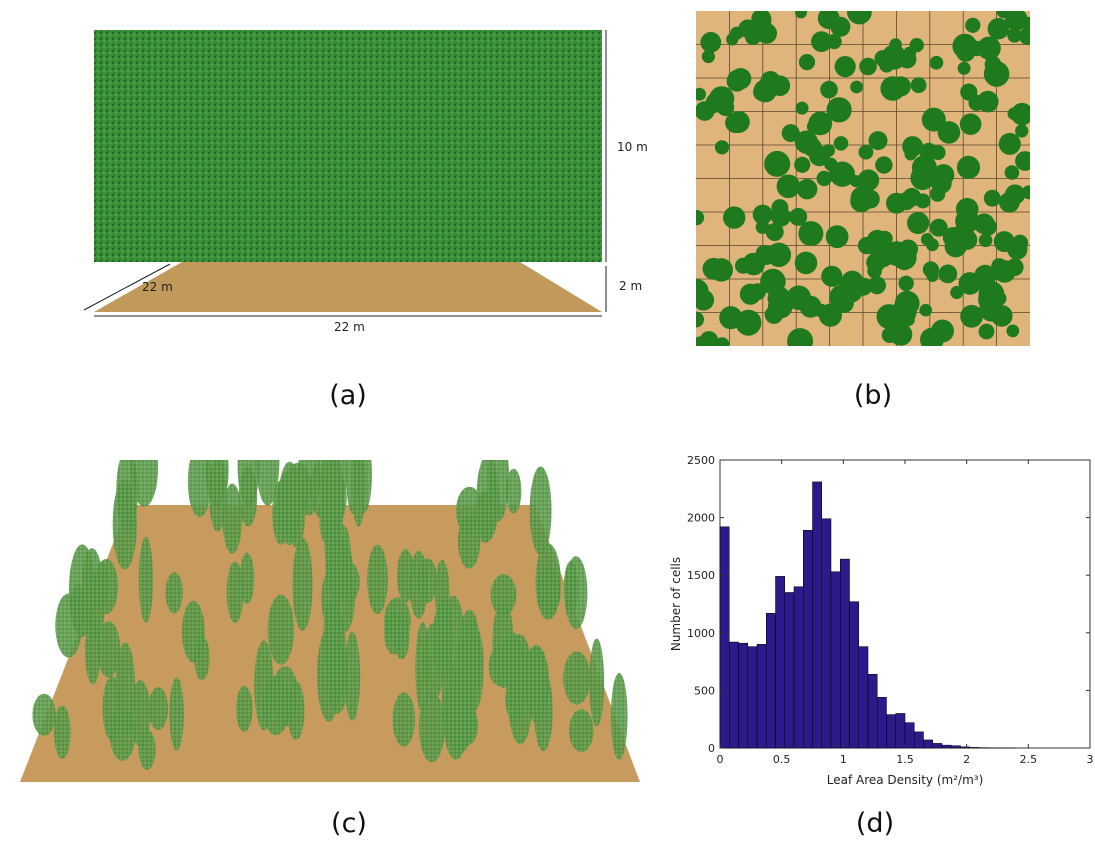  Describe the element at coordinates (843, 759) in the screenshot. I see `x-tick-label: 1` at that location.